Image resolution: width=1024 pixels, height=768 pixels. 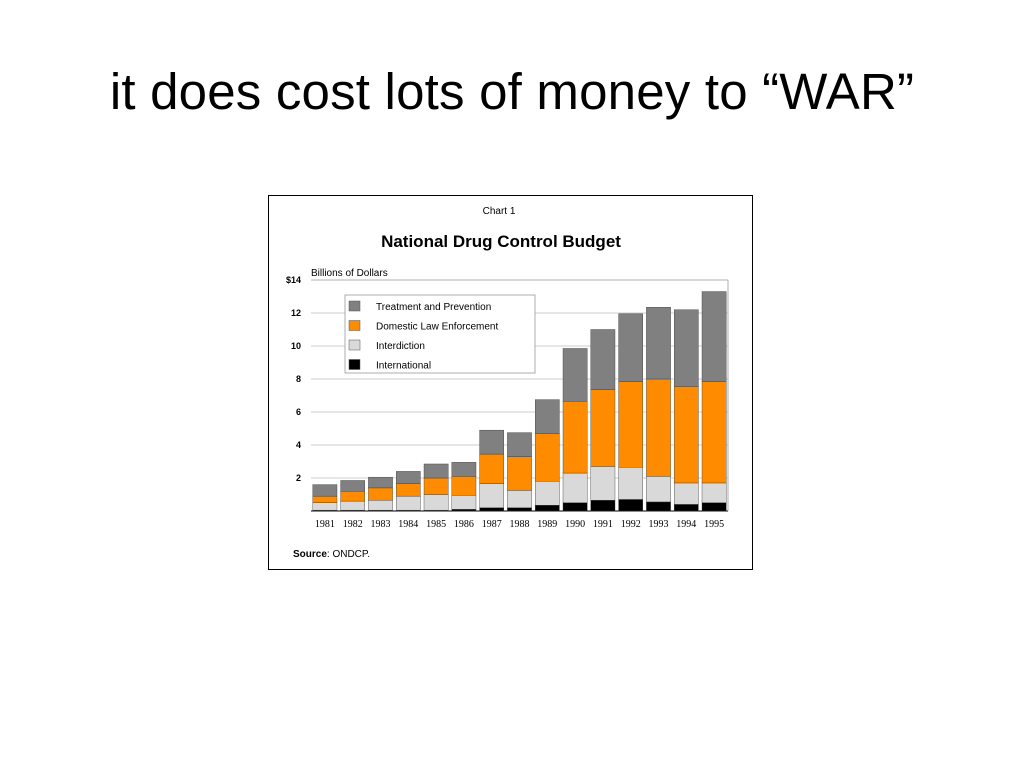 I want to click on x-tick-label: 1986, so click(x=464, y=524).